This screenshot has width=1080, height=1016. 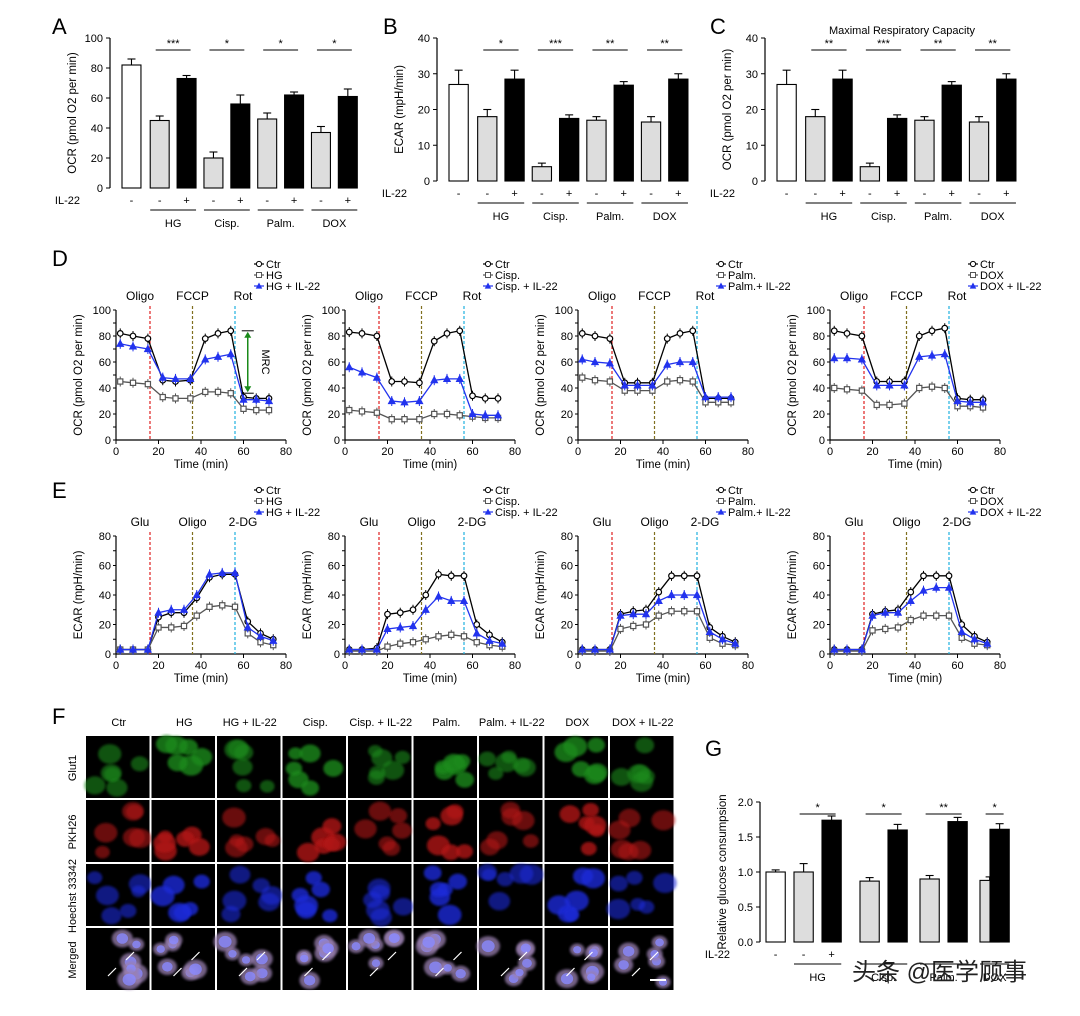 What do you see at coordinates (752, 146) in the screenshot?
I see `y-tick-label: 10` at bounding box center [752, 146].